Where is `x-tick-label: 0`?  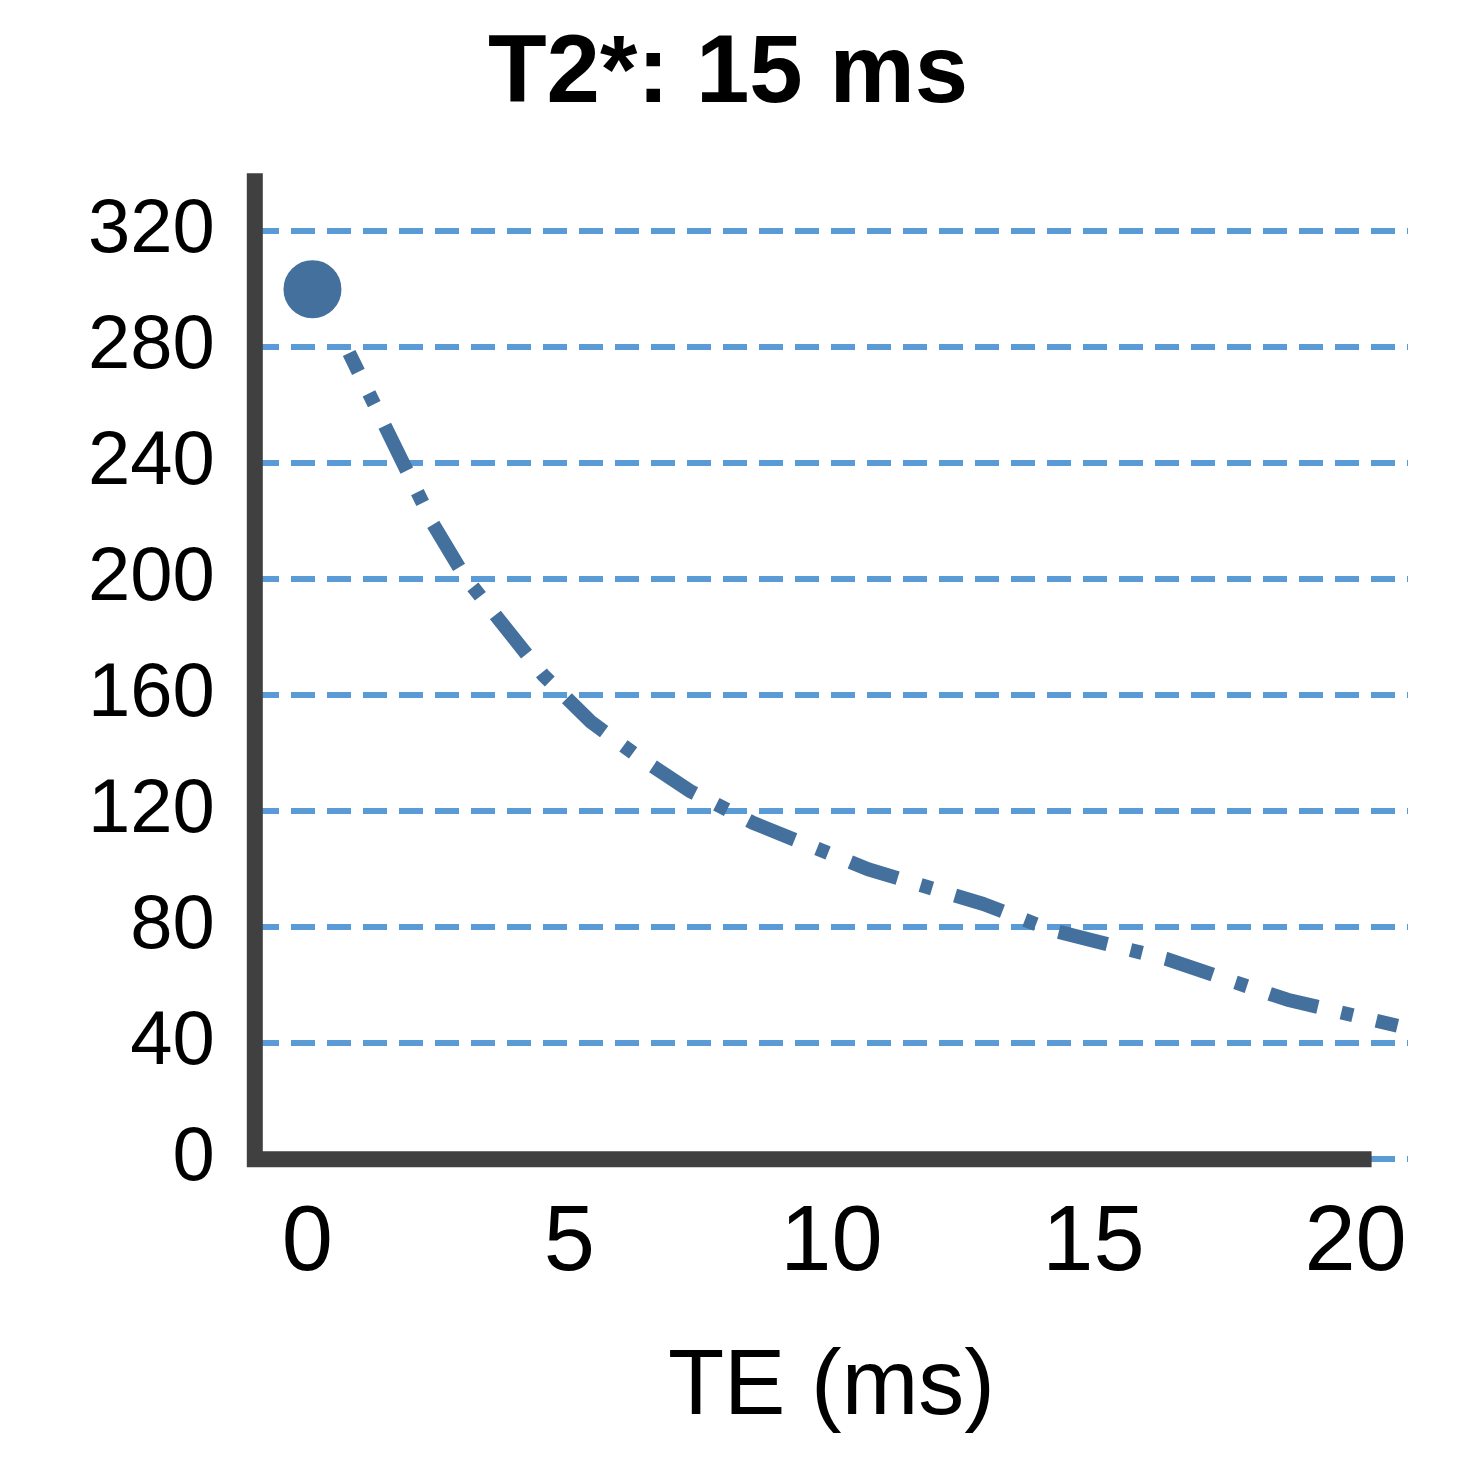 x-tick-label: 0 is located at coordinates (307, 1237).